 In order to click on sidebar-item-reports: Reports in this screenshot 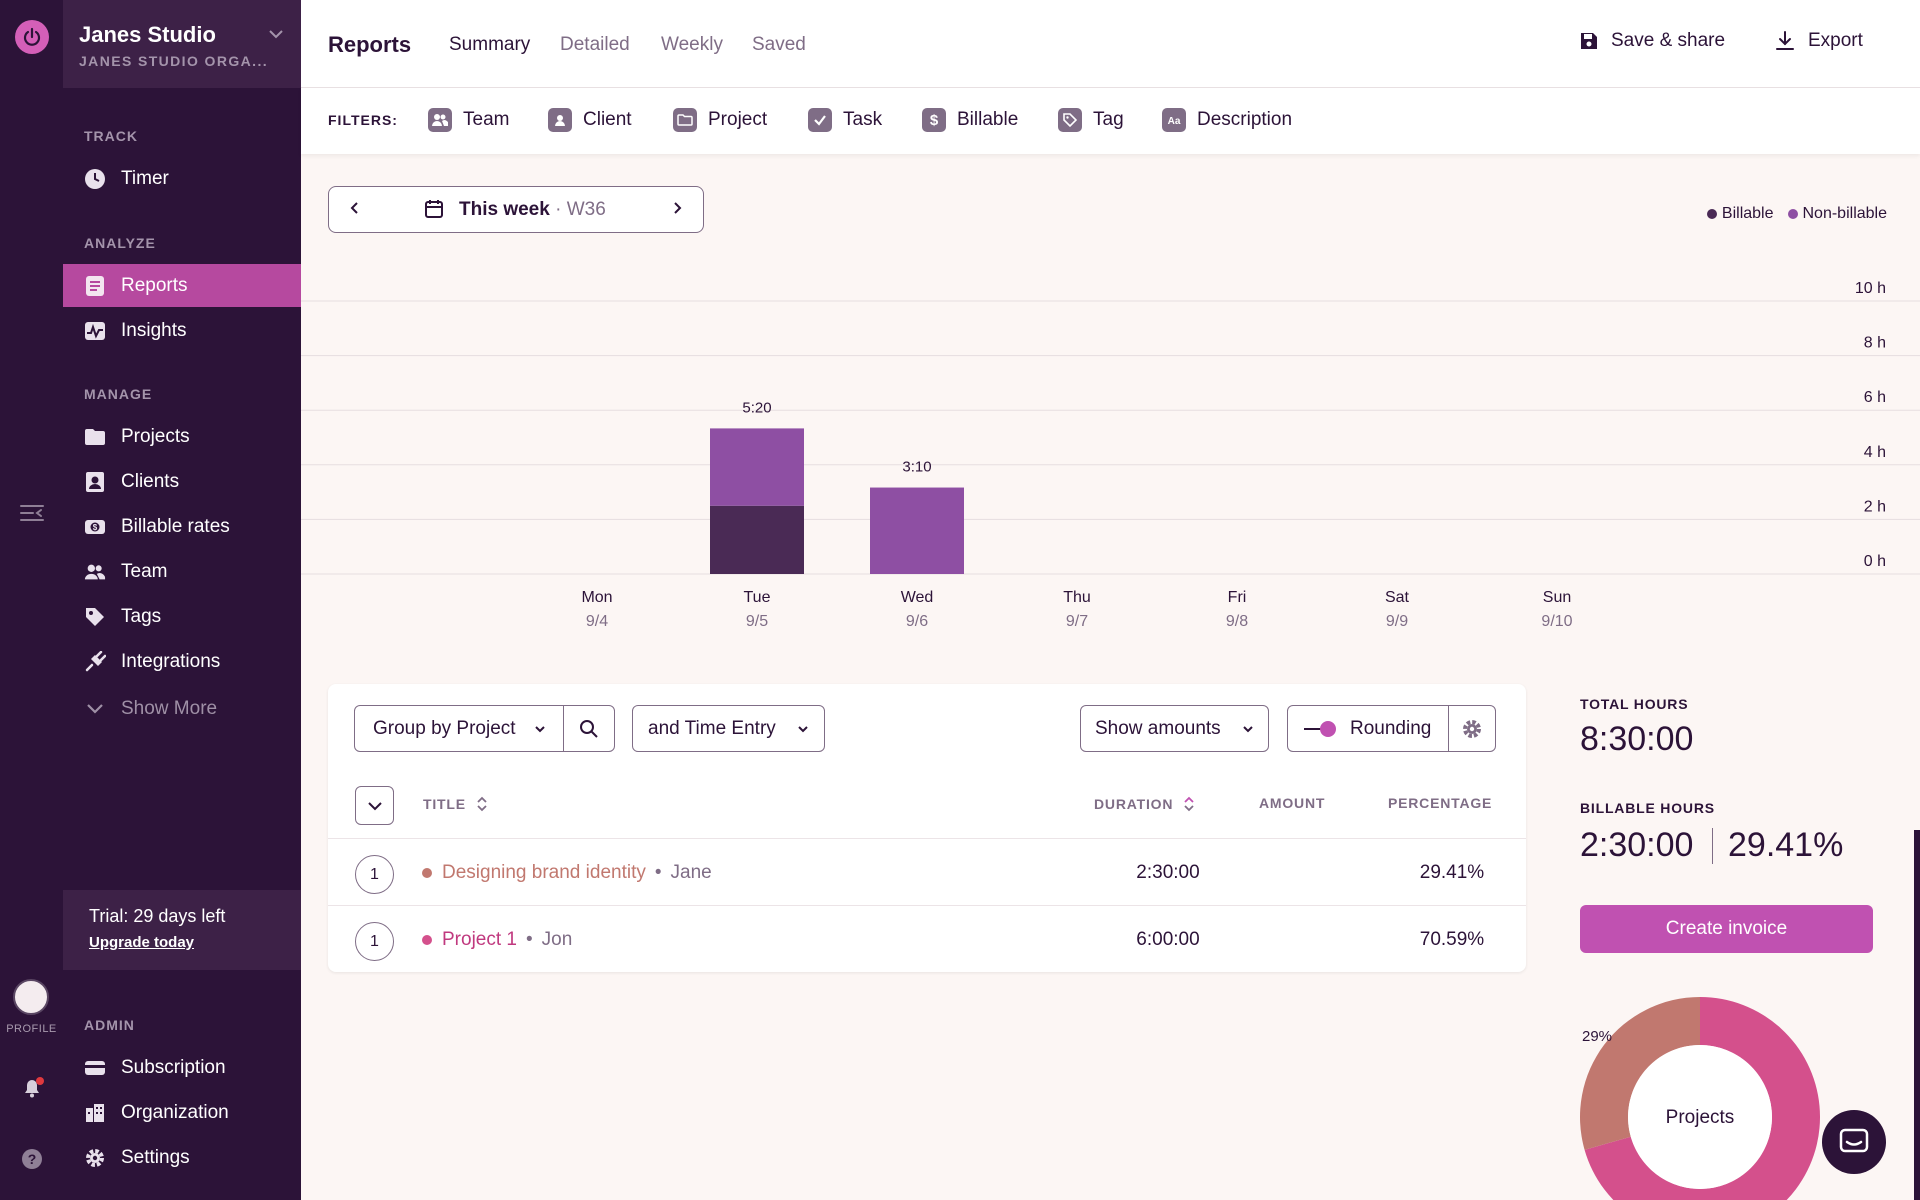, I will do `click(182, 285)`.